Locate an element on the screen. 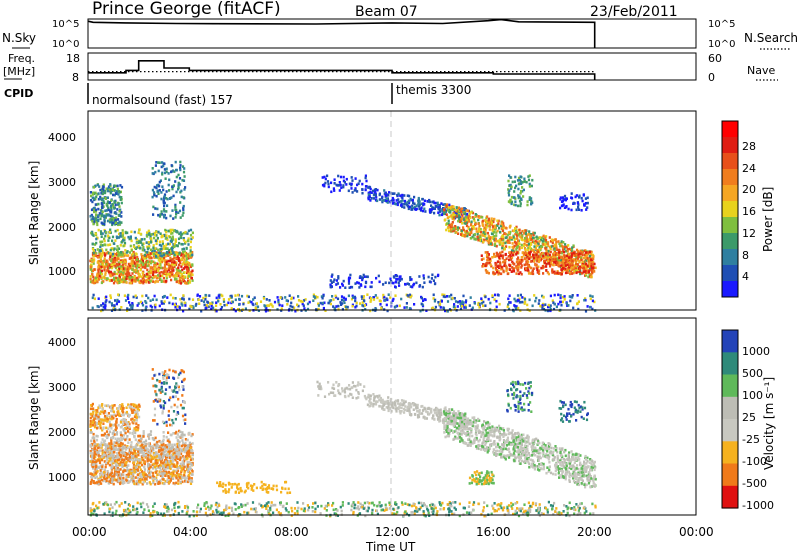 The height and width of the screenshot is (554, 800). nsearch-tick-bottom: 10^0 is located at coordinates (721, 44).